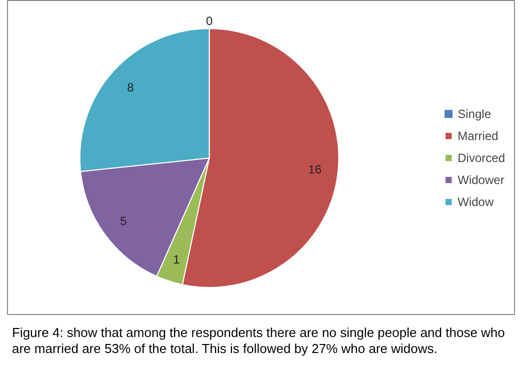  What do you see at coordinates (481, 157) in the screenshot?
I see `legend-label: Divorced` at bounding box center [481, 157].